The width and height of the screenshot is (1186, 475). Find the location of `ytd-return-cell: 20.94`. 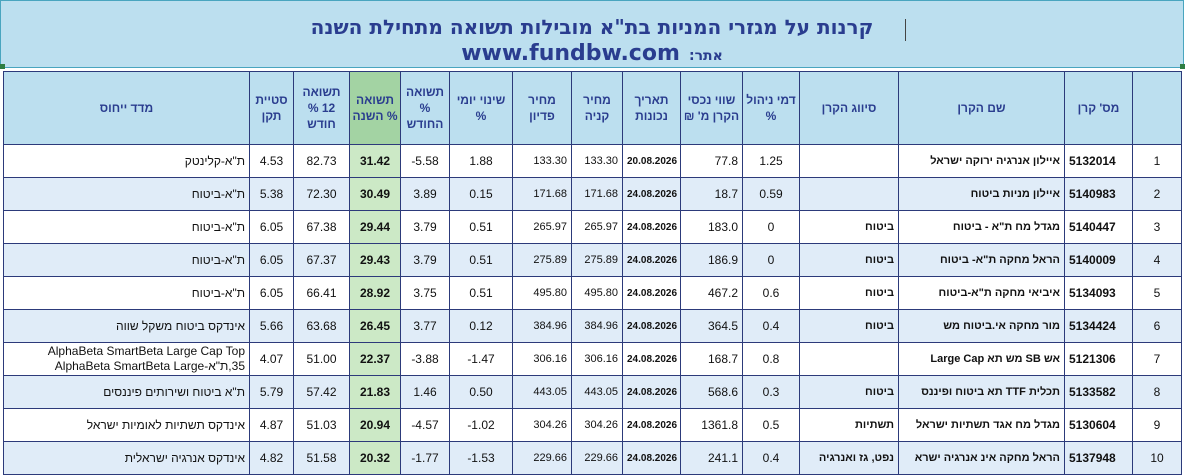

ytd-return-cell: 20.94 is located at coordinates (375, 425).